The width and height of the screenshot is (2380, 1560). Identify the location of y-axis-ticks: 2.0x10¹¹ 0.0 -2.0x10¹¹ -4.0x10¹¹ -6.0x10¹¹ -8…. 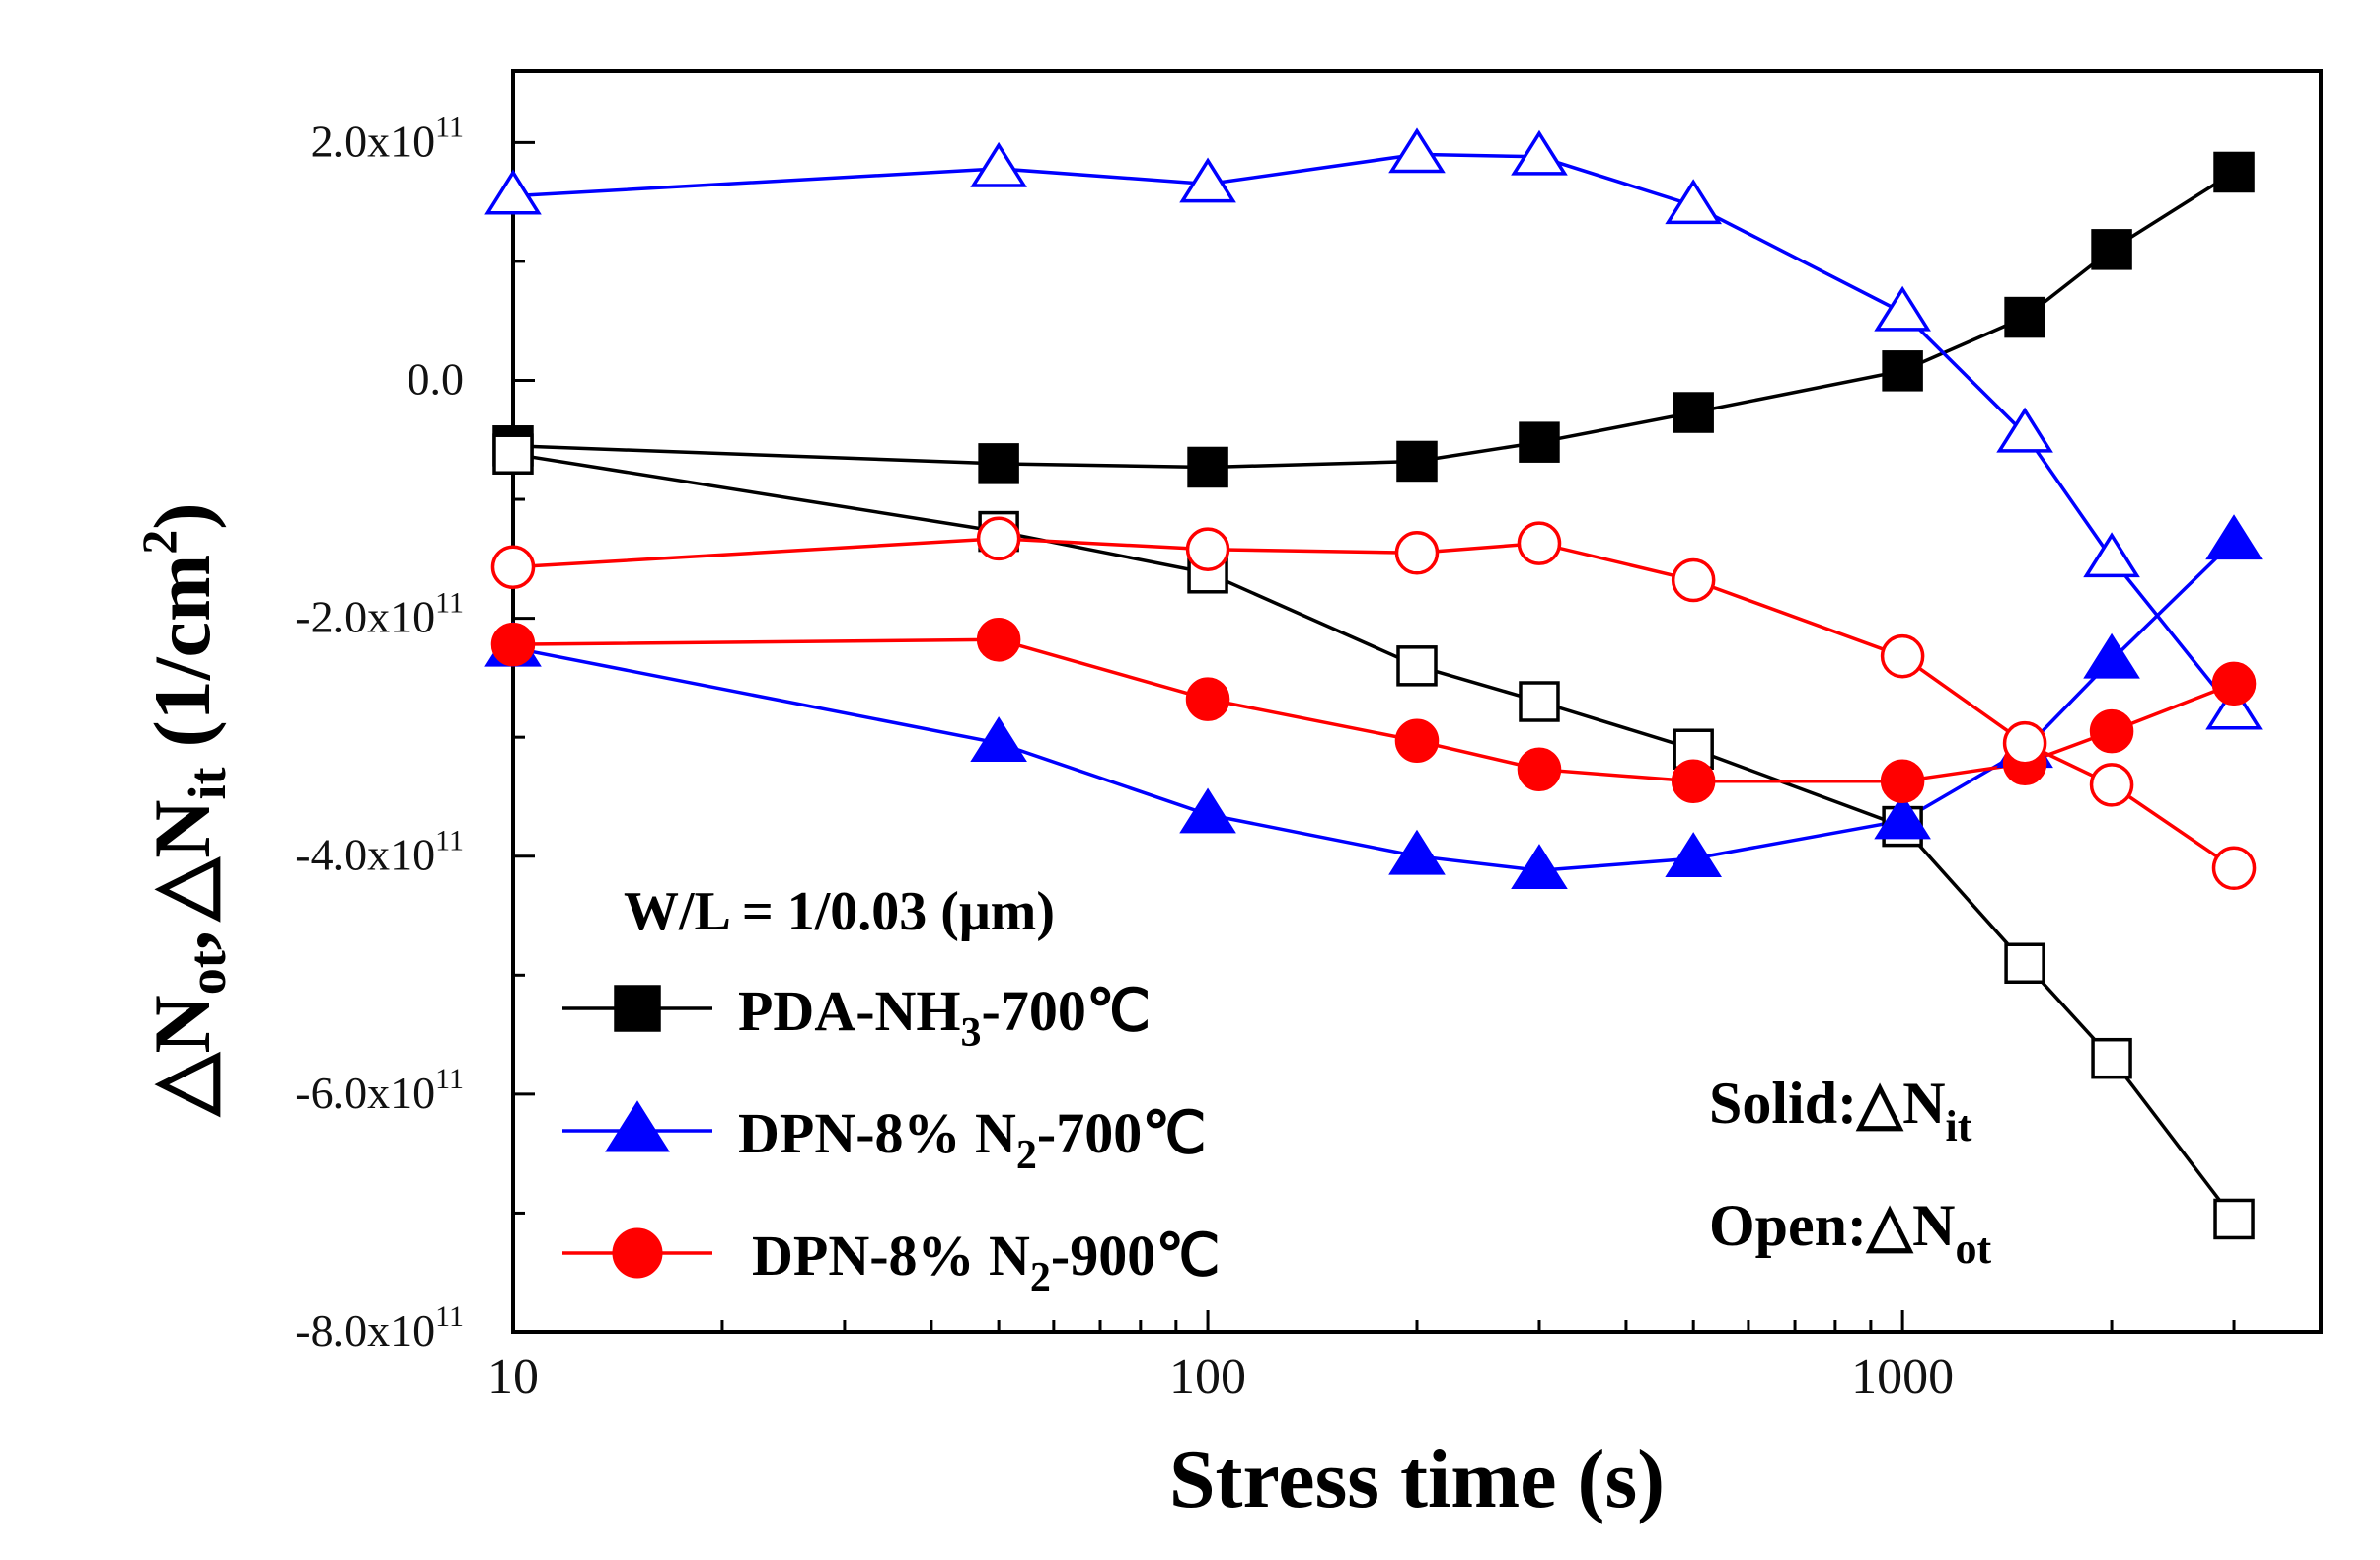
(415, 733).